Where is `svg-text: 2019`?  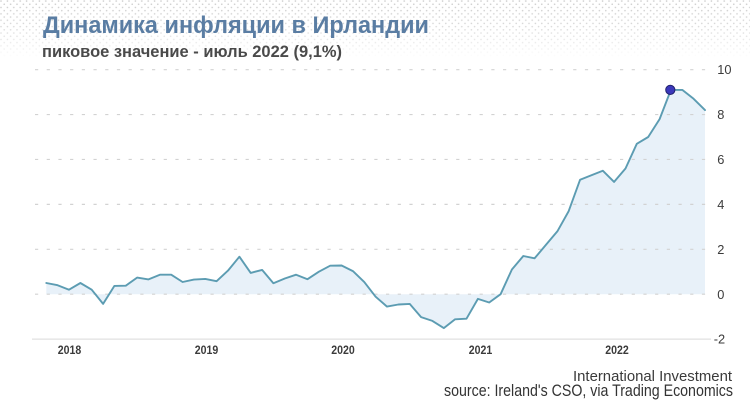
svg-text: 2019 is located at coordinates (207, 351).